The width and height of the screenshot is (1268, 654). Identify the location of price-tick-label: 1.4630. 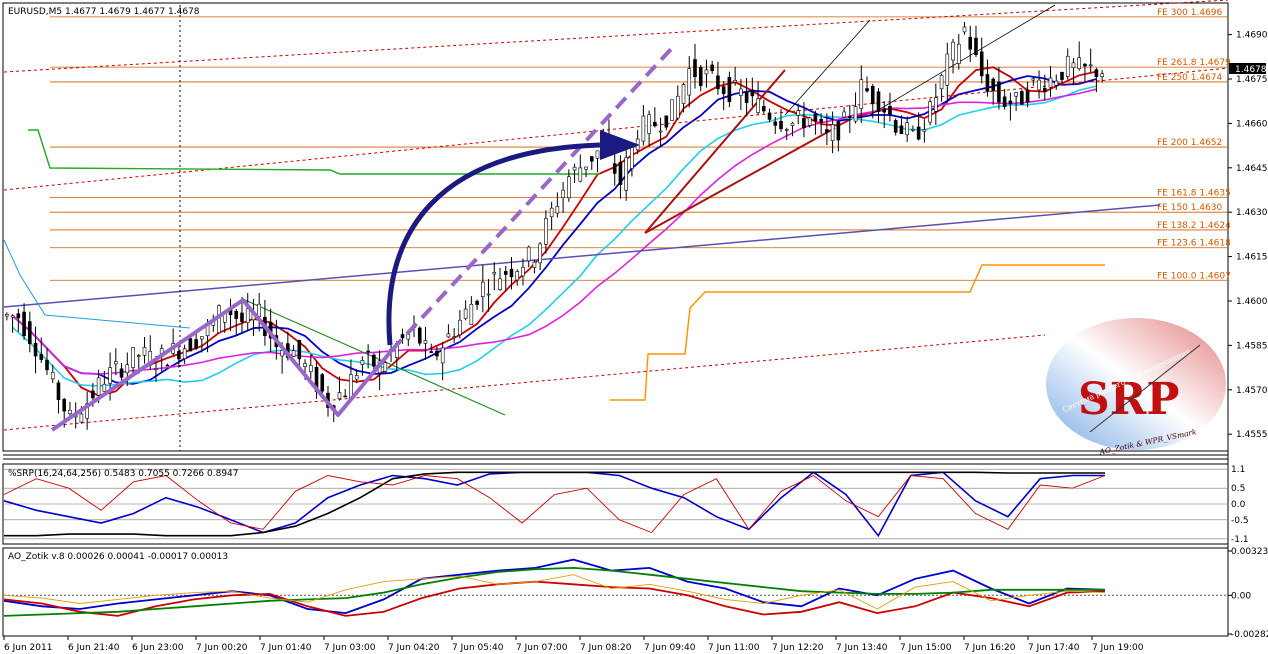
(1252, 213).